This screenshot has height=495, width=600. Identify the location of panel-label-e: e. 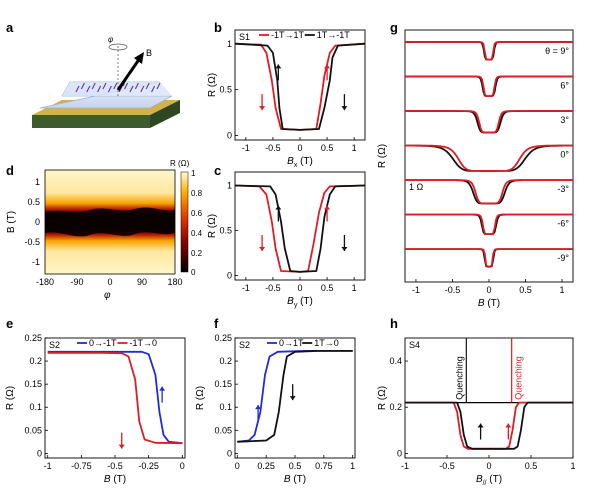
(9, 323).